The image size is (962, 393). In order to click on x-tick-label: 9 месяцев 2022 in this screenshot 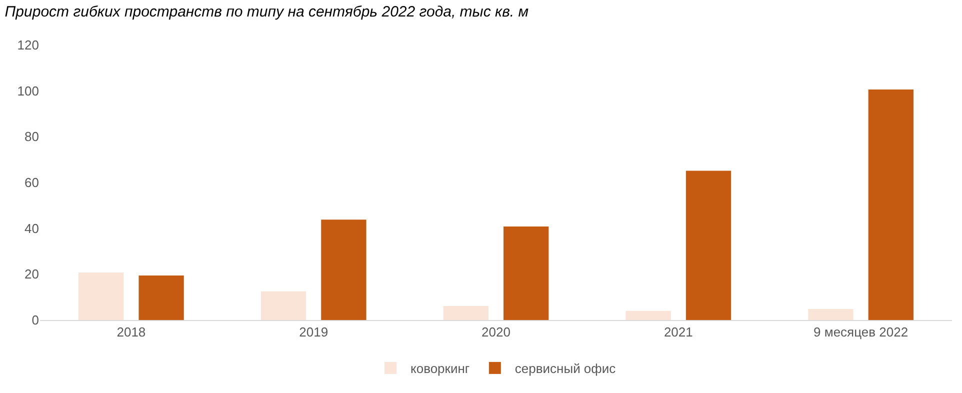, I will do `click(861, 332)`.